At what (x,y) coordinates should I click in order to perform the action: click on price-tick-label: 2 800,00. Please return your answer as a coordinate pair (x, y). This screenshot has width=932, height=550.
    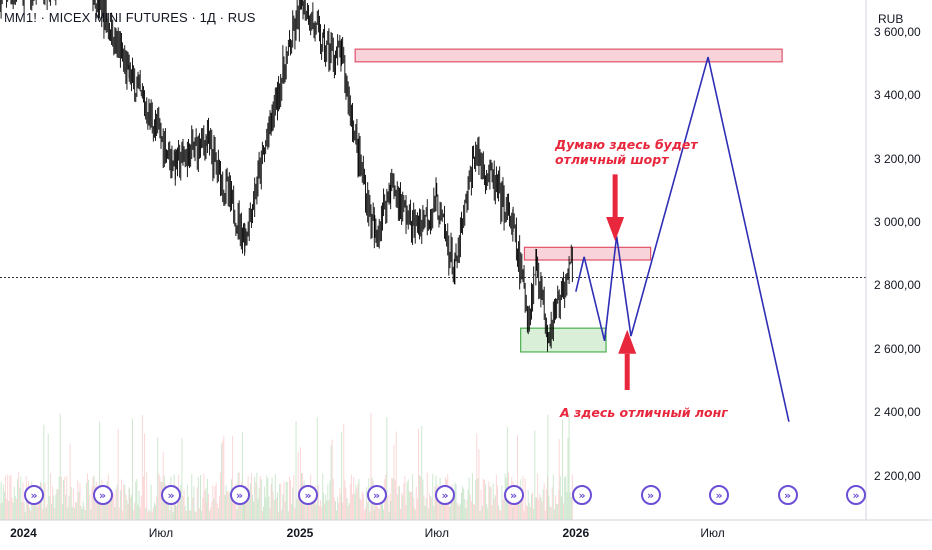
    Looking at the image, I should click on (897, 285).